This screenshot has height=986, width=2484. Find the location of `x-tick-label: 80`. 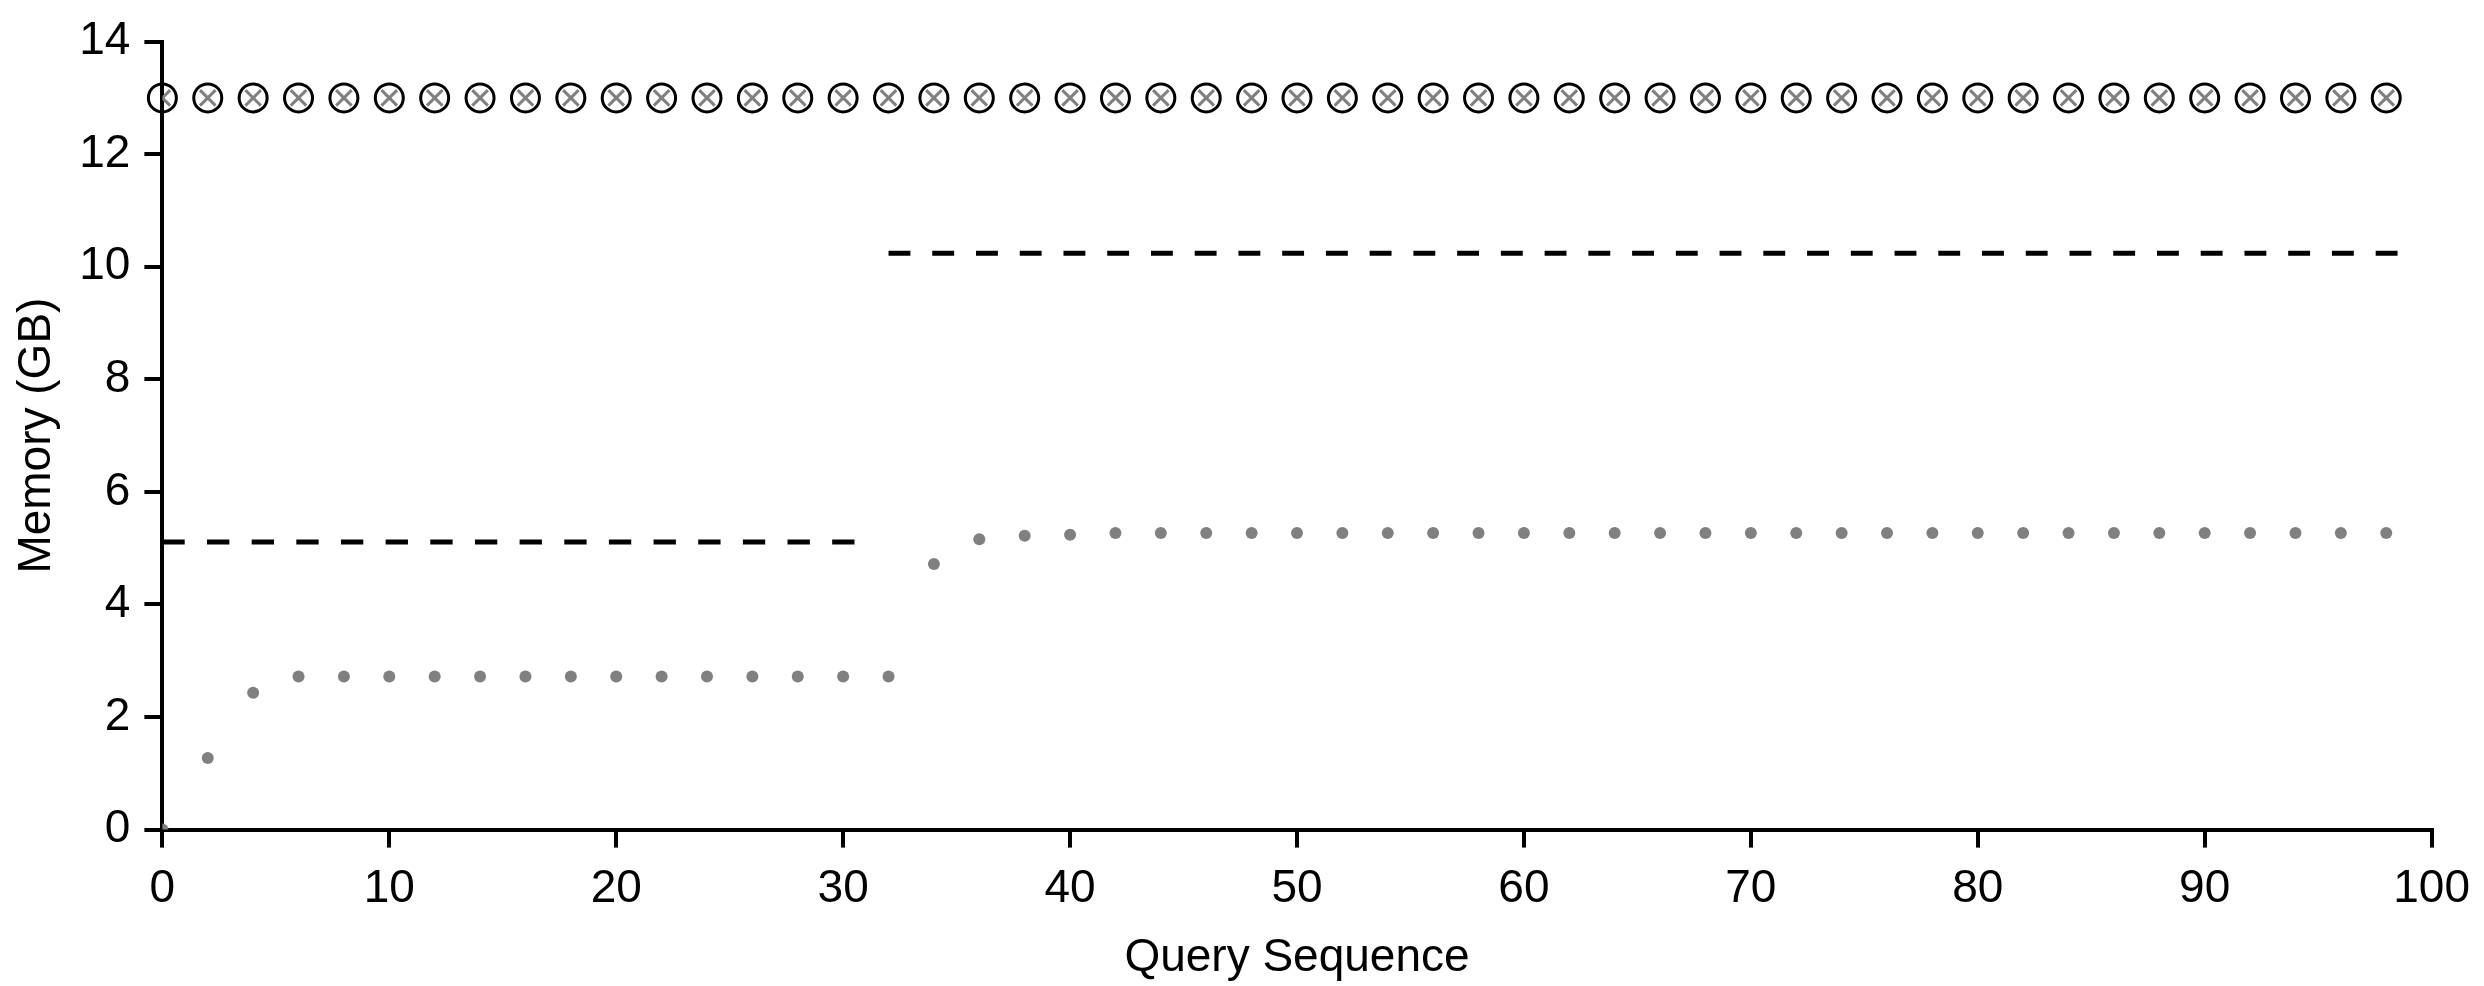

x-tick-label: 80 is located at coordinates (1978, 885).